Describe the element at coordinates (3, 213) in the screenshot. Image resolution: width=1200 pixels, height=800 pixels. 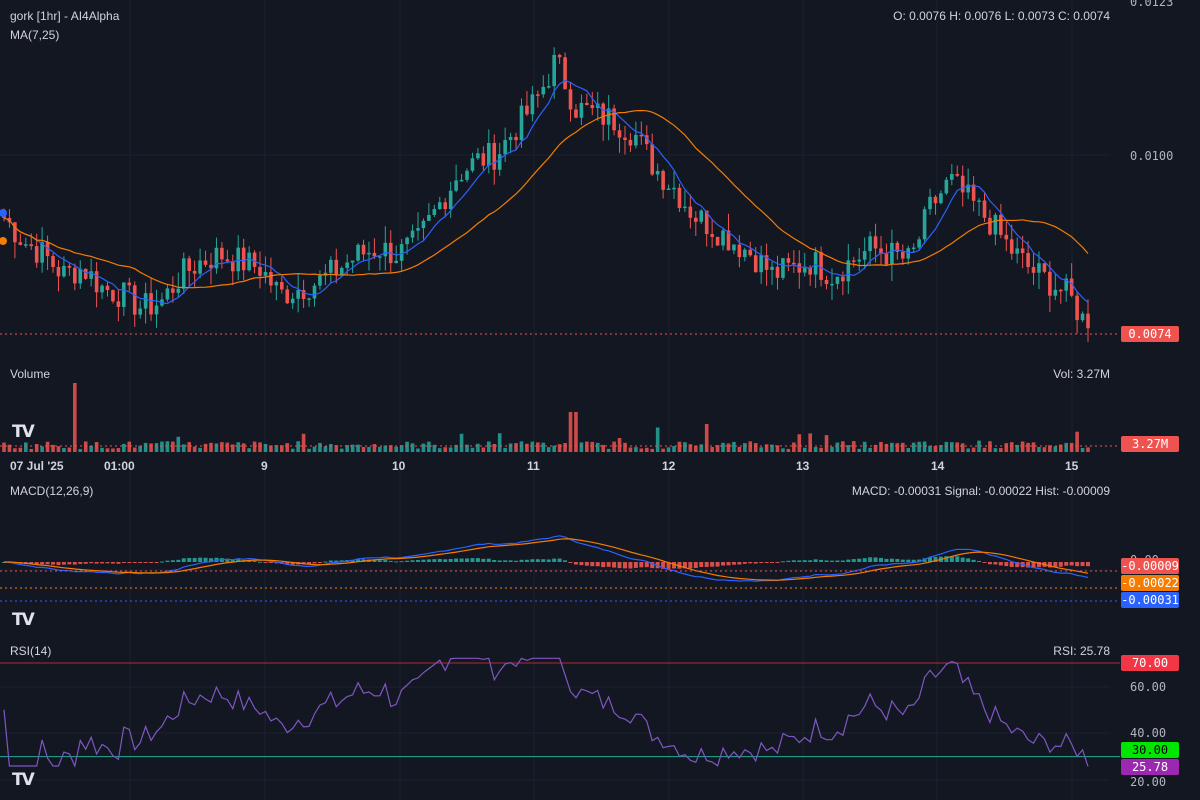
I see `ma7-dot` at that location.